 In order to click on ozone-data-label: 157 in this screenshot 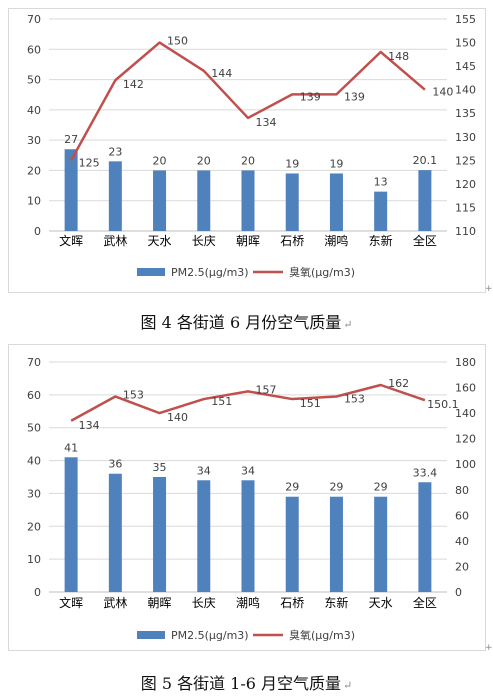, I will do `click(266, 389)`.